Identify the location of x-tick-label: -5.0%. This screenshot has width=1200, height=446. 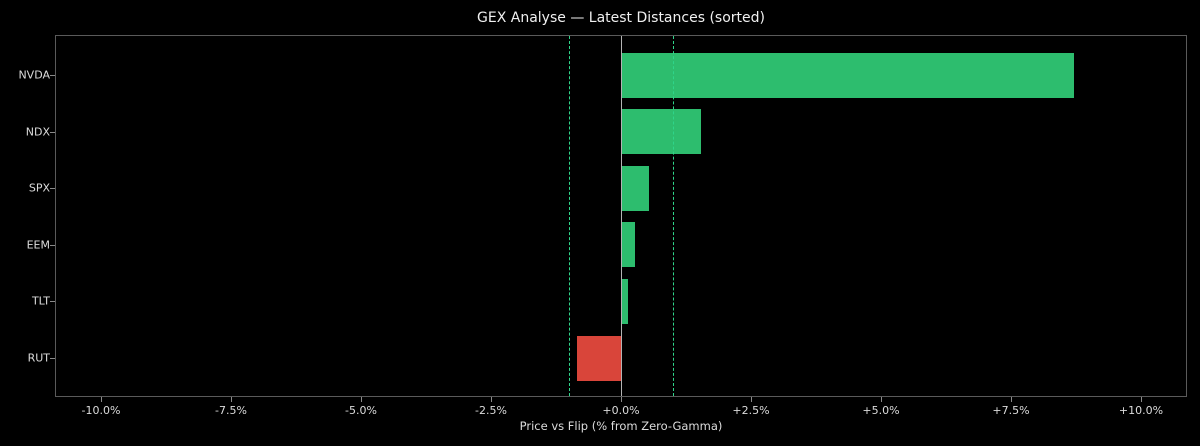
(361, 410).